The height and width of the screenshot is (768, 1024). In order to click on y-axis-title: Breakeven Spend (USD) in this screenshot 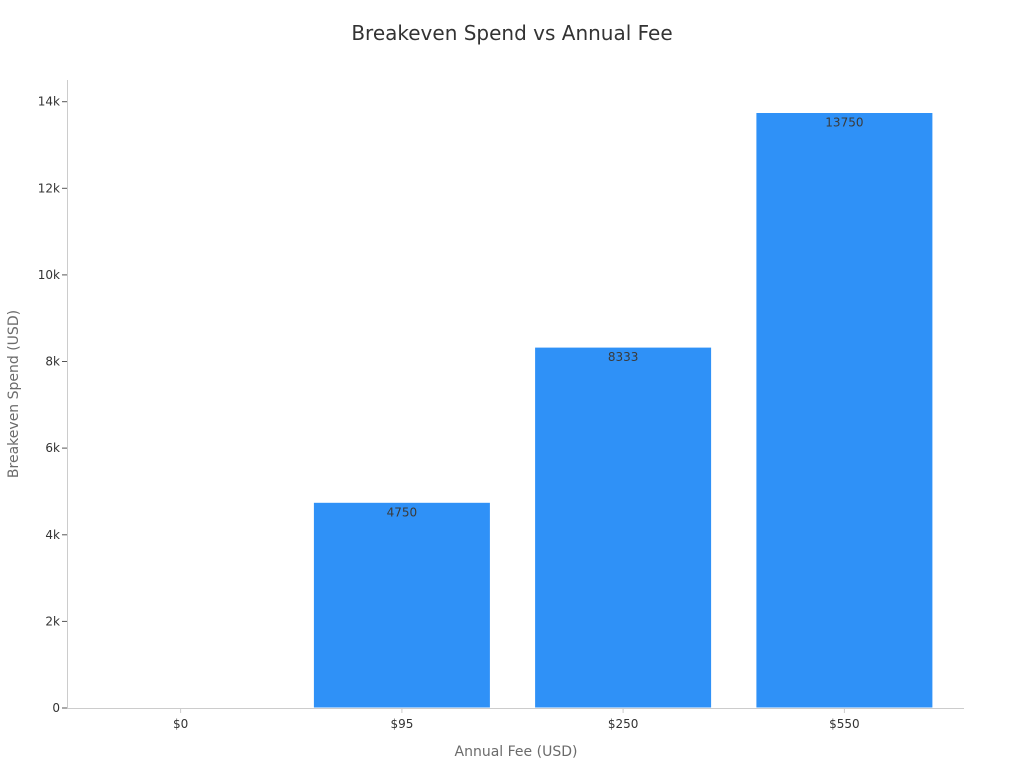, I will do `click(14, 394)`.